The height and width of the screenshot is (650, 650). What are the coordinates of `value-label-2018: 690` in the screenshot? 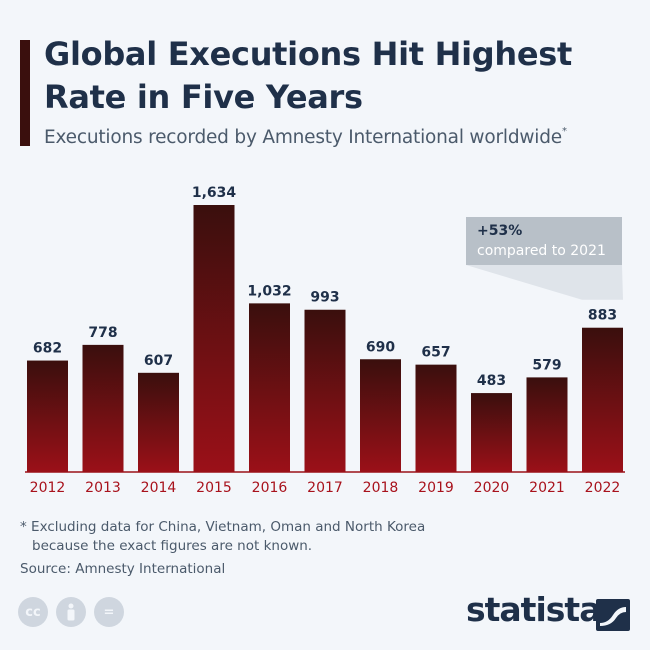 It's located at (380, 347).